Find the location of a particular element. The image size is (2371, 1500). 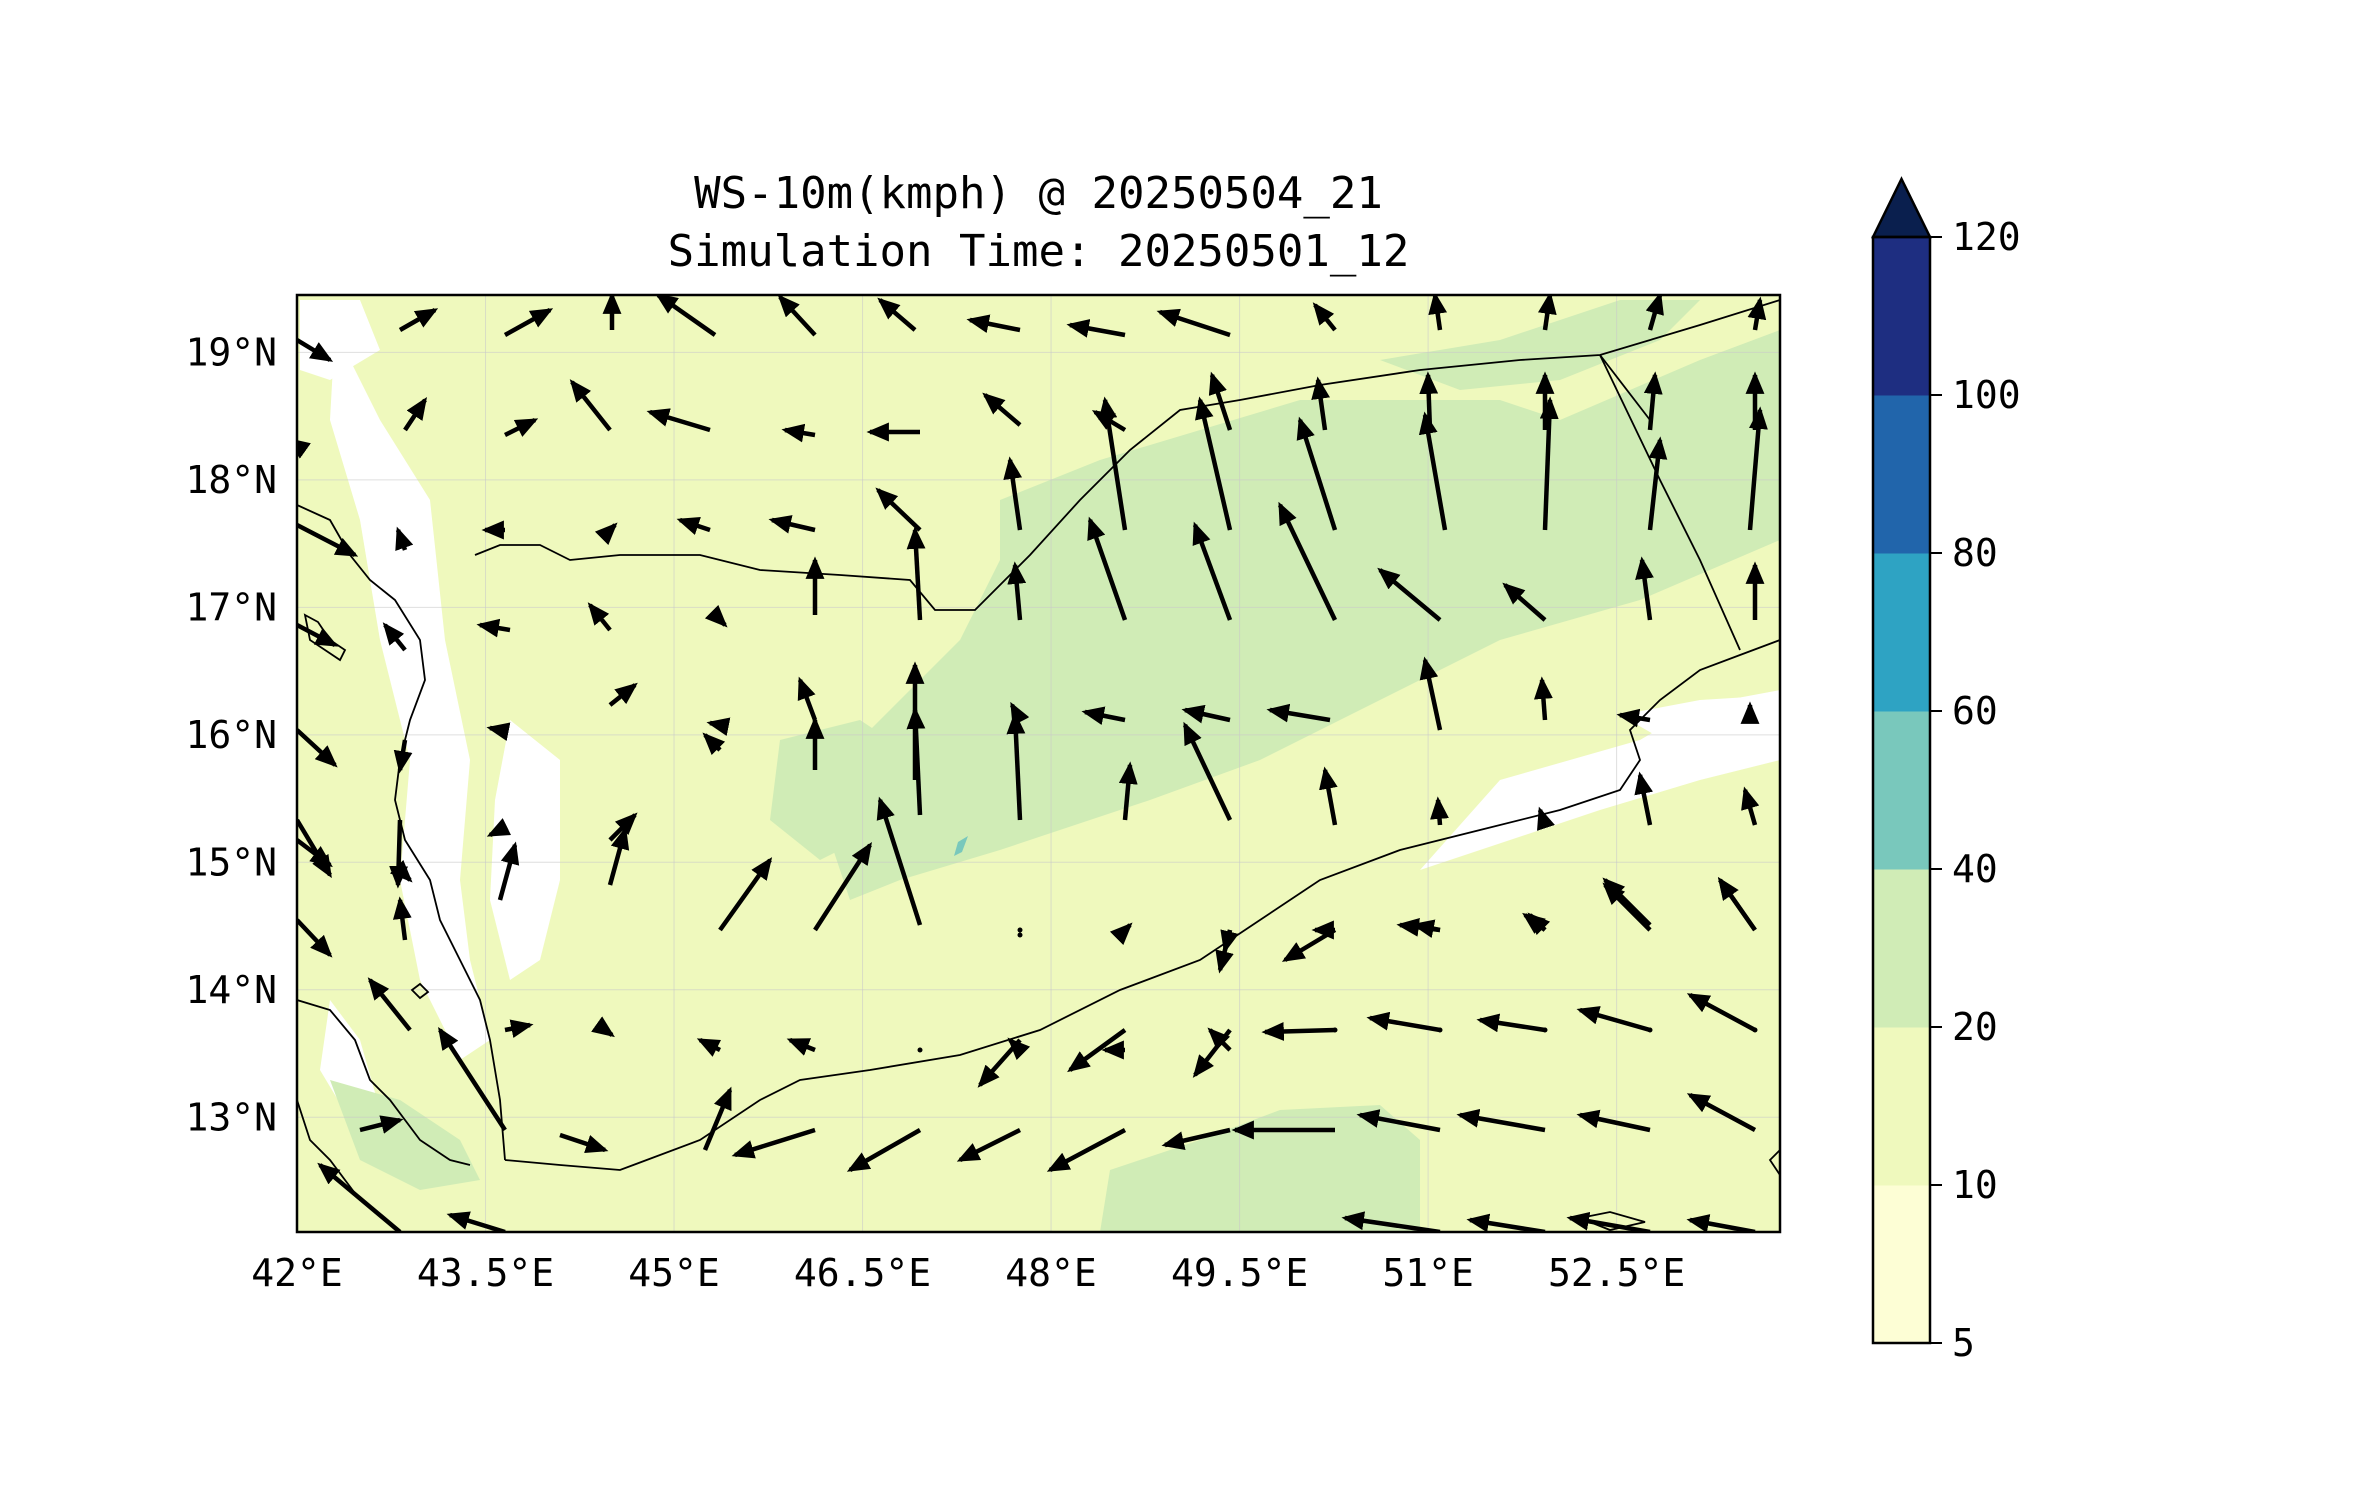

colorbar-extend-arrow is located at coordinates (1901, 207).